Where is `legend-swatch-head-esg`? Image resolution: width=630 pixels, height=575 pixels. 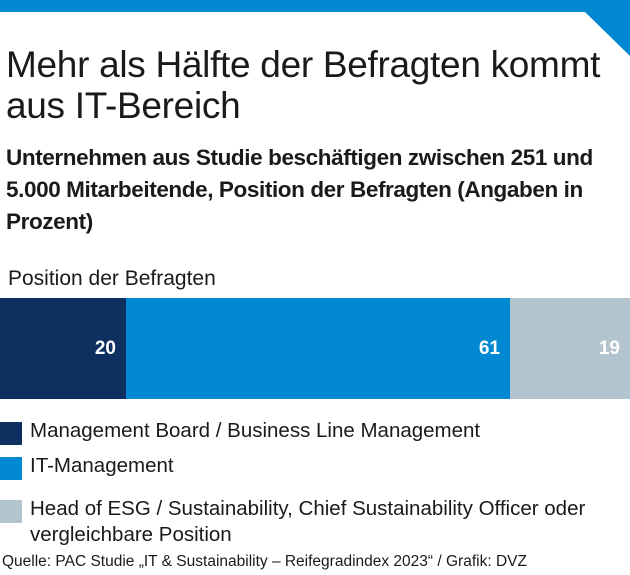
legend-swatch-head-esg is located at coordinates (11, 511).